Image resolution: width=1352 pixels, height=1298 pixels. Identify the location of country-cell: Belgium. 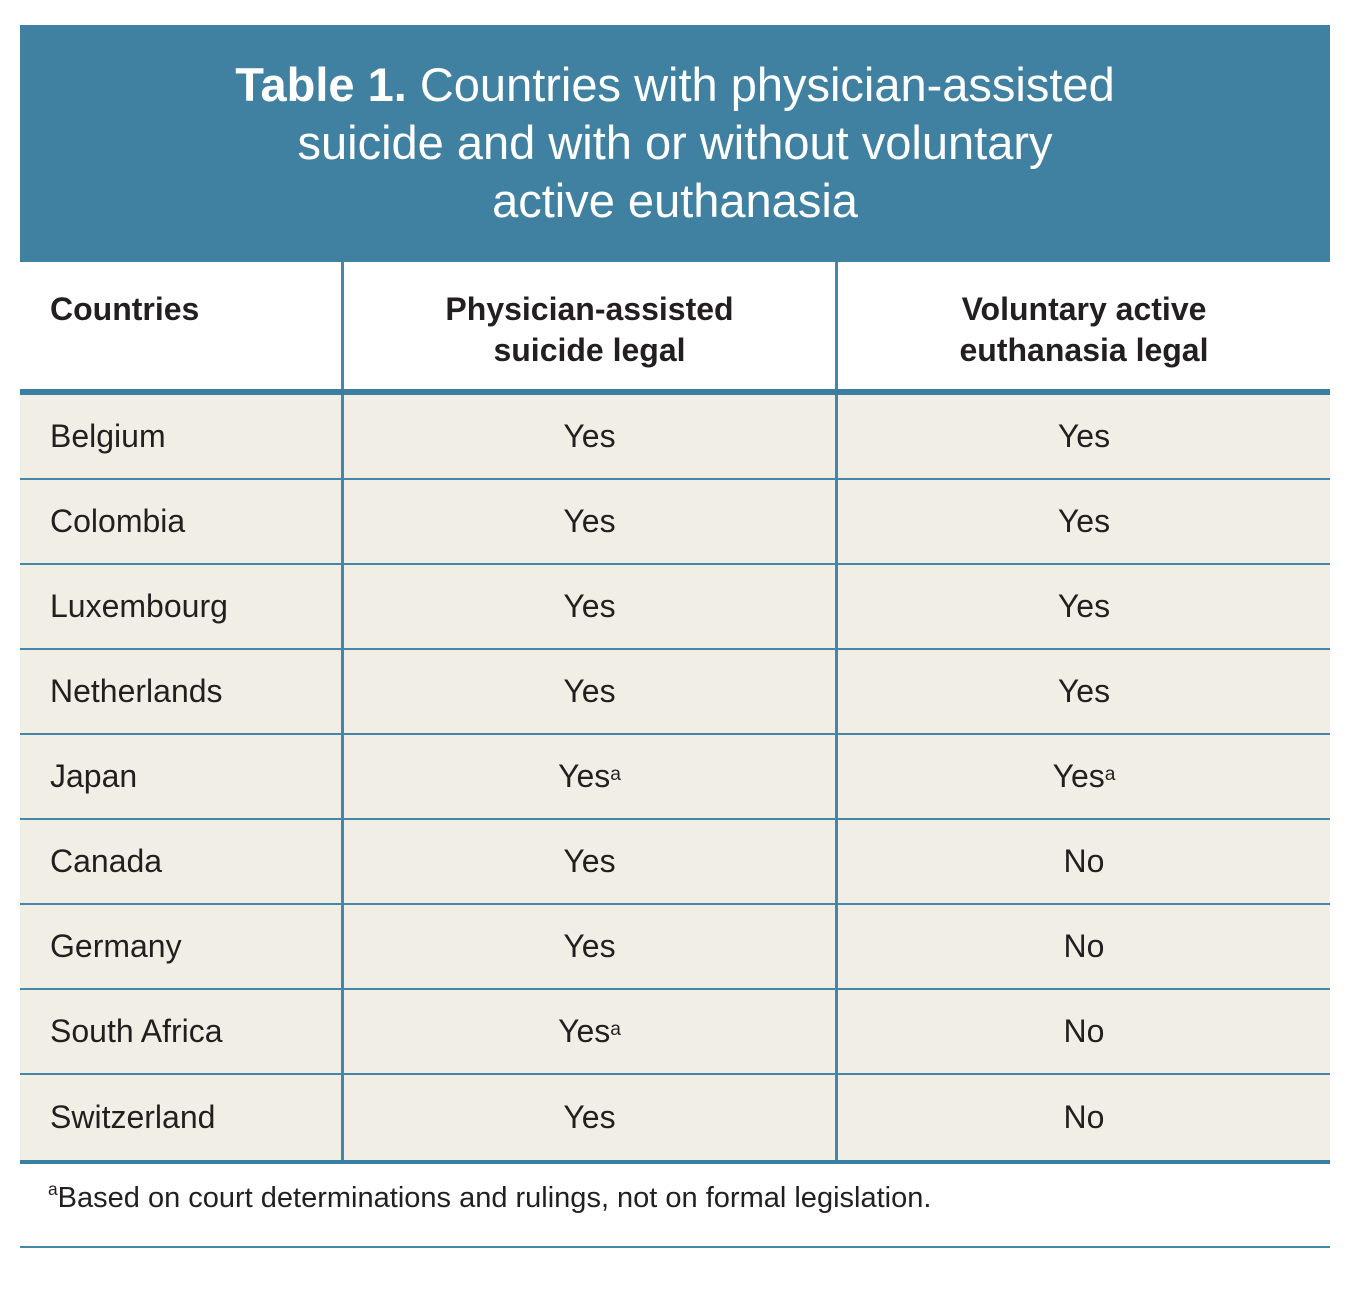
(108, 436).